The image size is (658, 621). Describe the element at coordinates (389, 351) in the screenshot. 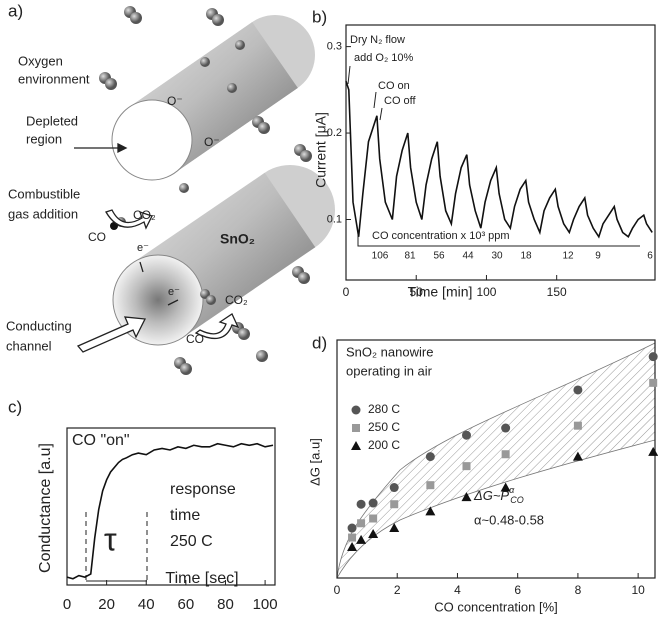

I see `chart-title: SnO₂ nanowire` at that location.